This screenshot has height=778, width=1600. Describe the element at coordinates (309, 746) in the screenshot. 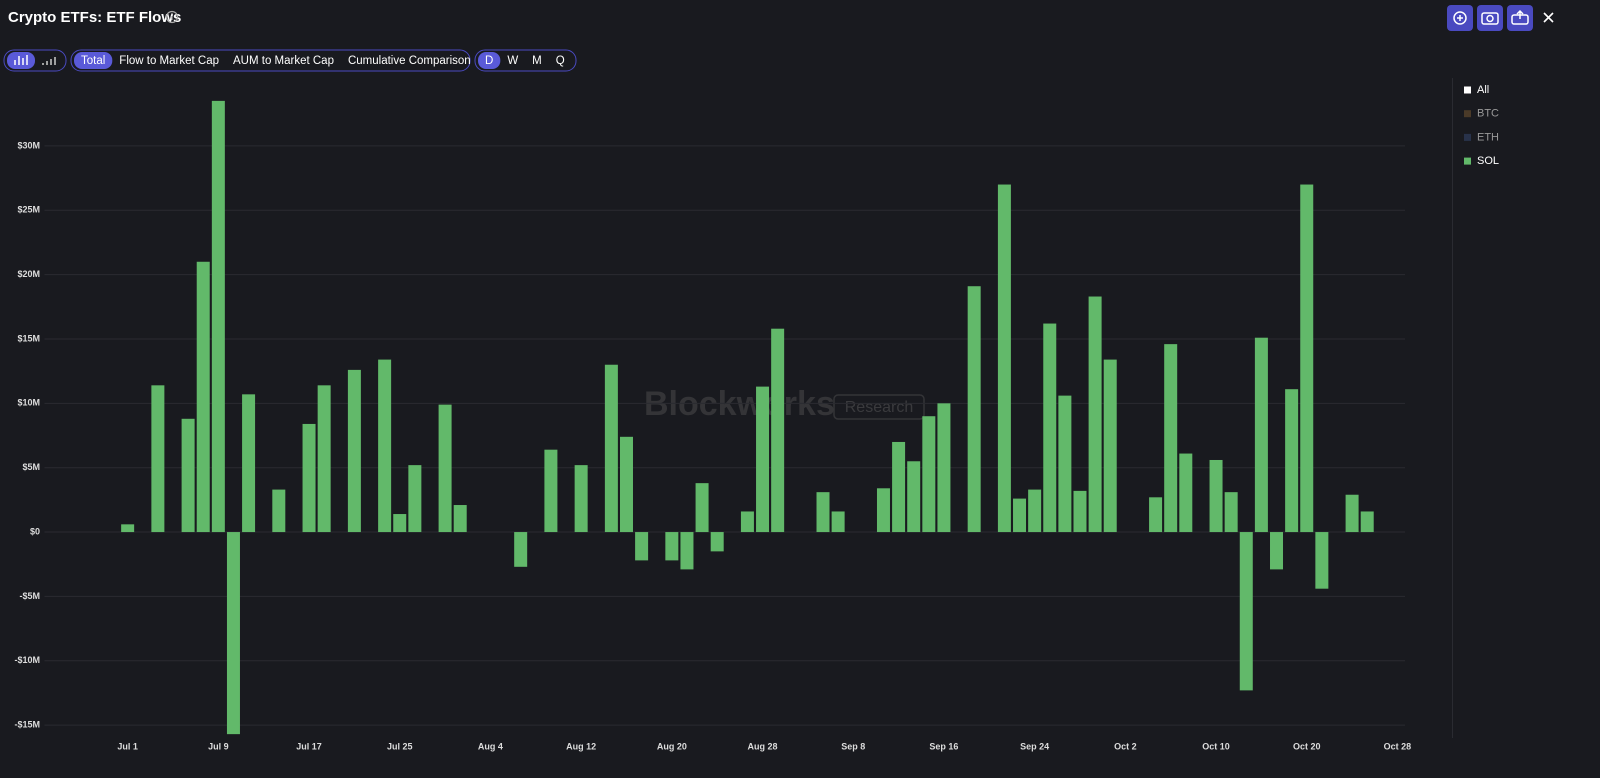

I see `x-tick-label: Jul 17` at that location.